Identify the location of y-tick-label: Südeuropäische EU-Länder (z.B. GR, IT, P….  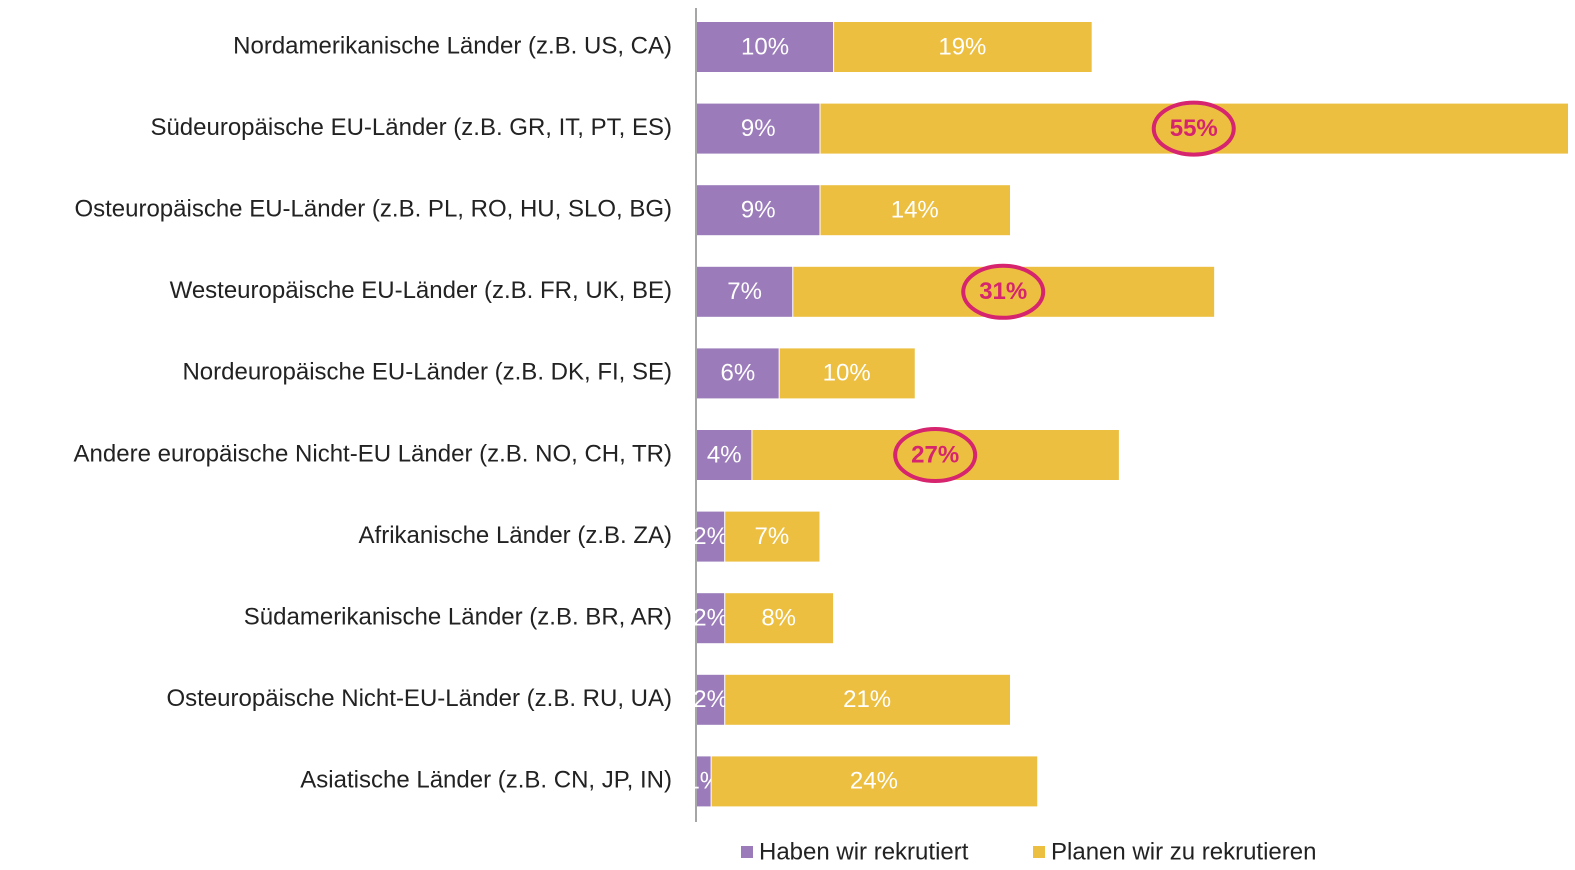
(411, 127).